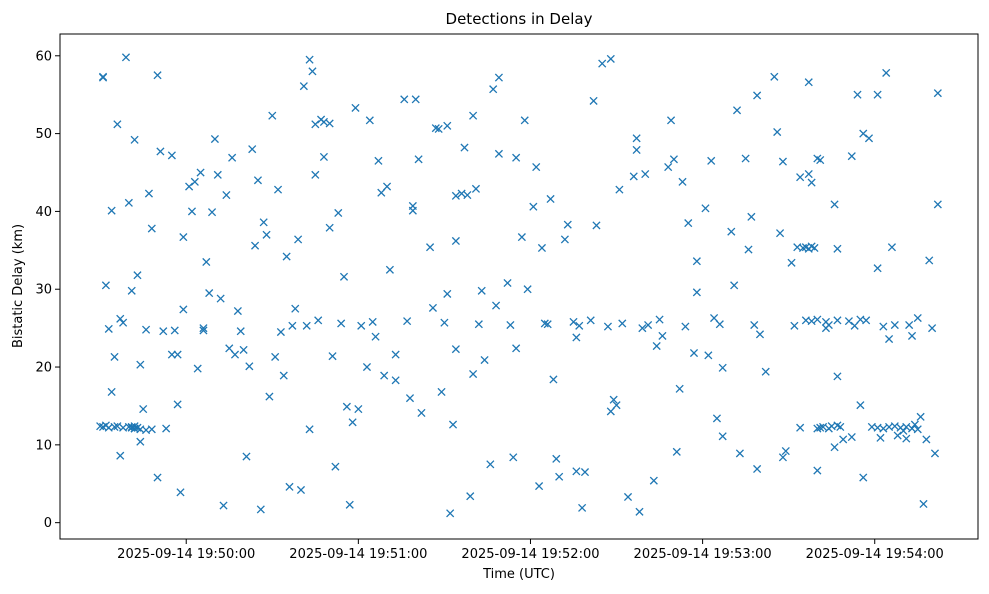 The image size is (989, 594). What do you see at coordinates (18, 286) in the screenshot?
I see `y-axis-label: Bistatic Delay (km)` at bounding box center [18, 286].